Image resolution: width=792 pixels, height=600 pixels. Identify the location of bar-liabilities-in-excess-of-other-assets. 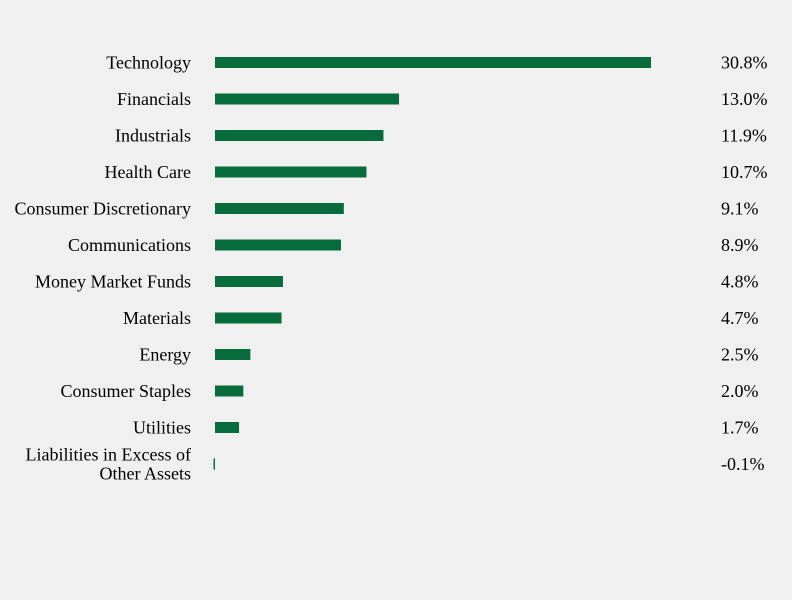
(214, 464).